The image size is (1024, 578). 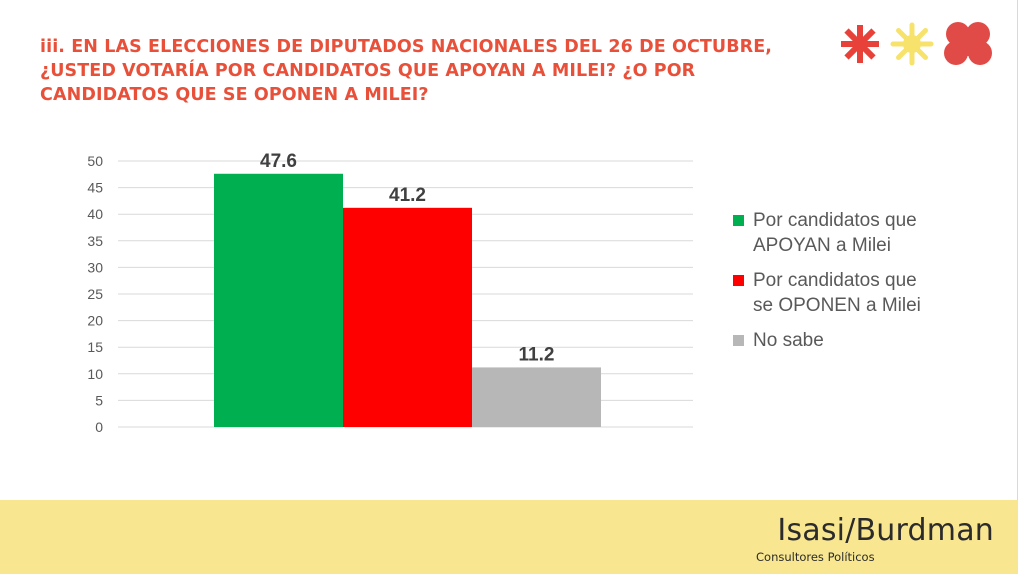 I want to click on cloud-icon, so click(x=968, y=43).